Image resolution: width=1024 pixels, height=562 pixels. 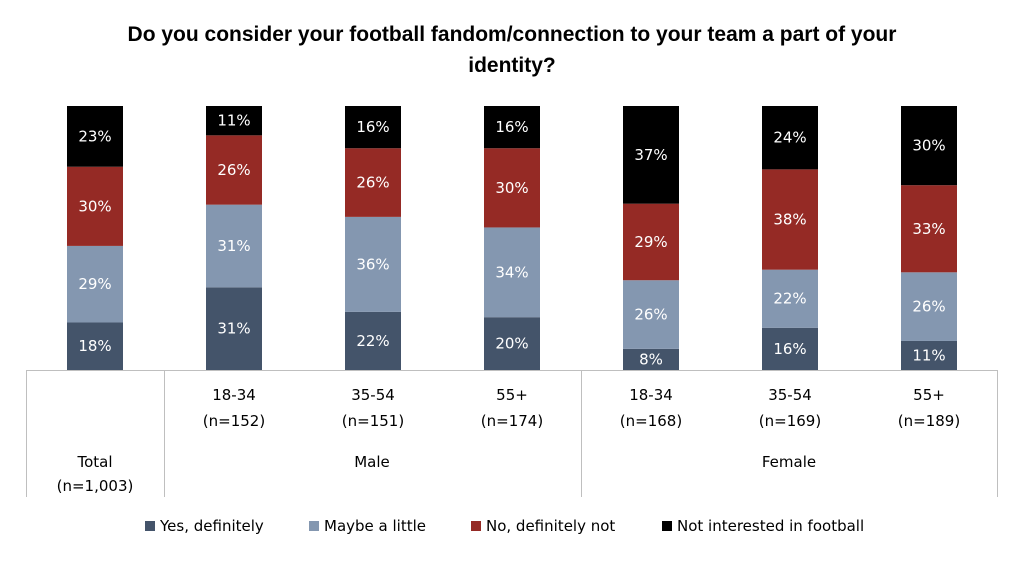 I want to click on data-label: 20%, so click(x=511, y=344).